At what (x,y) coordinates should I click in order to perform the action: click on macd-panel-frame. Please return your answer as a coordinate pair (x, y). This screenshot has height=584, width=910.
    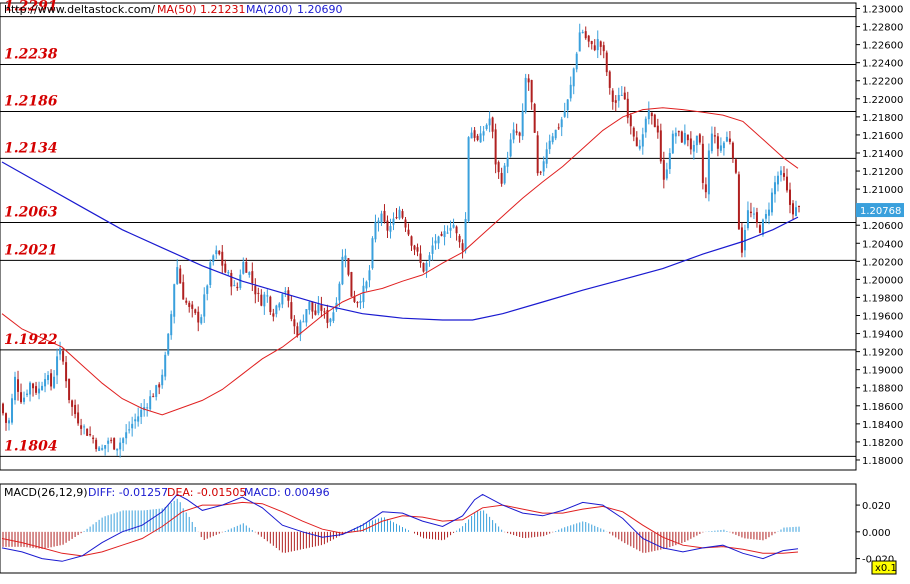
    Looking at the image, I should click on (428, 528).